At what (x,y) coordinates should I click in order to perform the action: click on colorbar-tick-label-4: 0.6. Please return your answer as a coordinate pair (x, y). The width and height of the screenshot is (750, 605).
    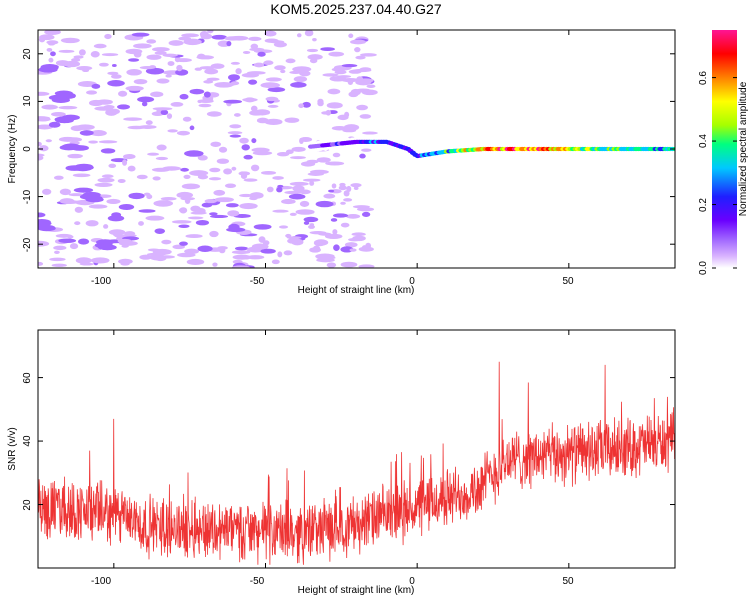
    Looking at the image, I should click on (703, 78).